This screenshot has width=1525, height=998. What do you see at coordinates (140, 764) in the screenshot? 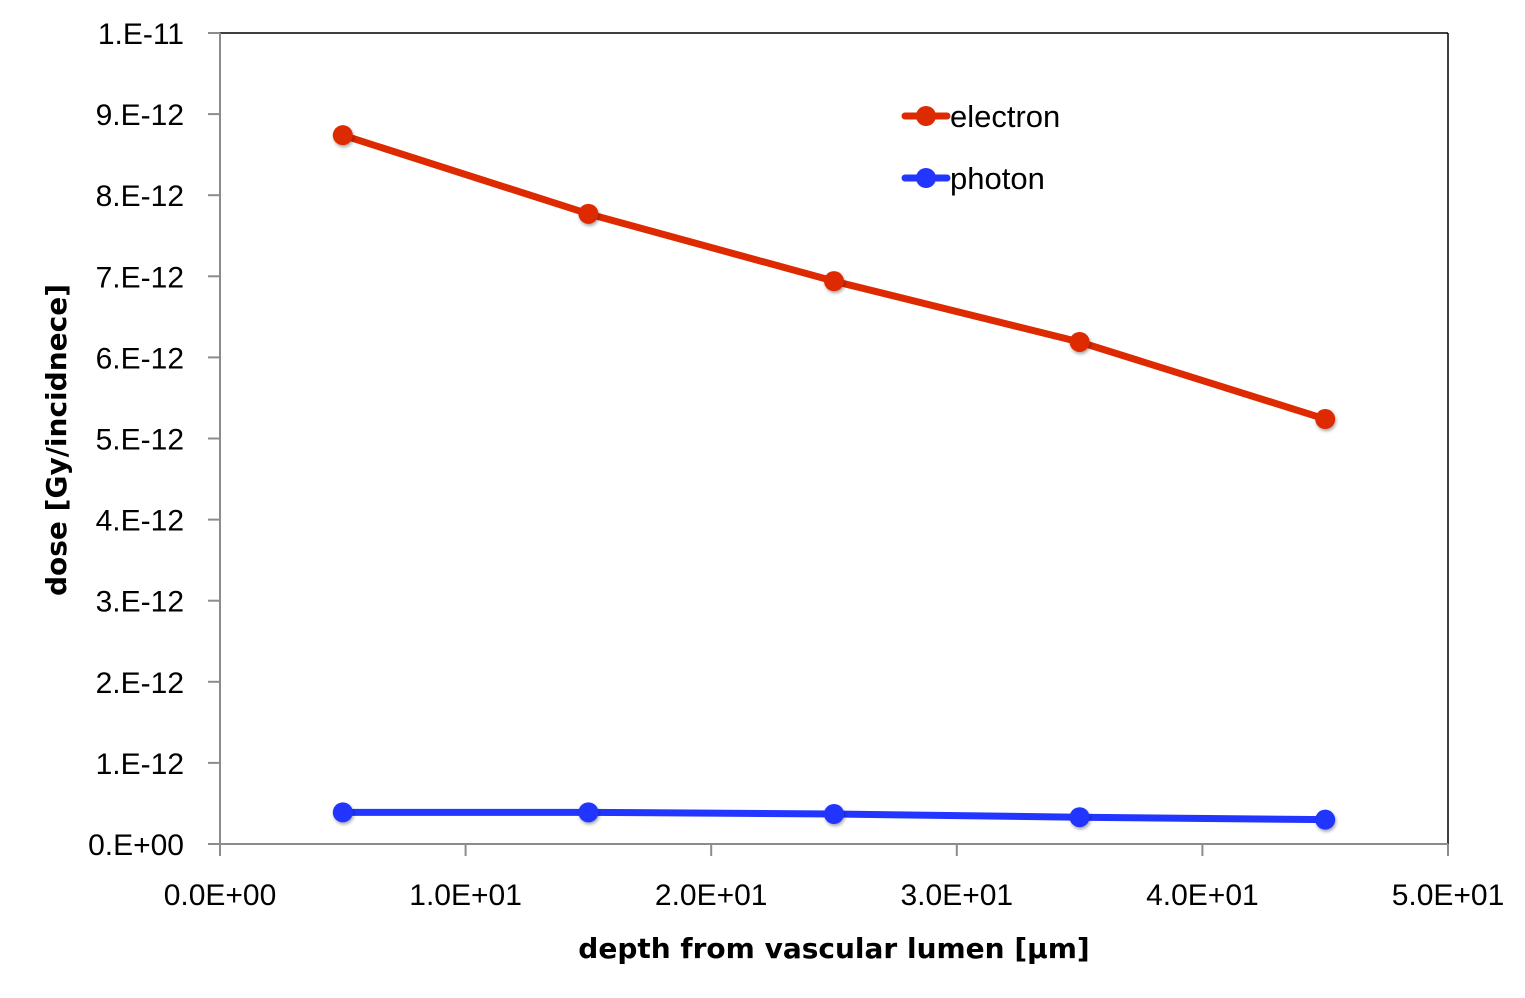
I see `y-tick-label: 1.E-12` at bounding box center [140, 764].